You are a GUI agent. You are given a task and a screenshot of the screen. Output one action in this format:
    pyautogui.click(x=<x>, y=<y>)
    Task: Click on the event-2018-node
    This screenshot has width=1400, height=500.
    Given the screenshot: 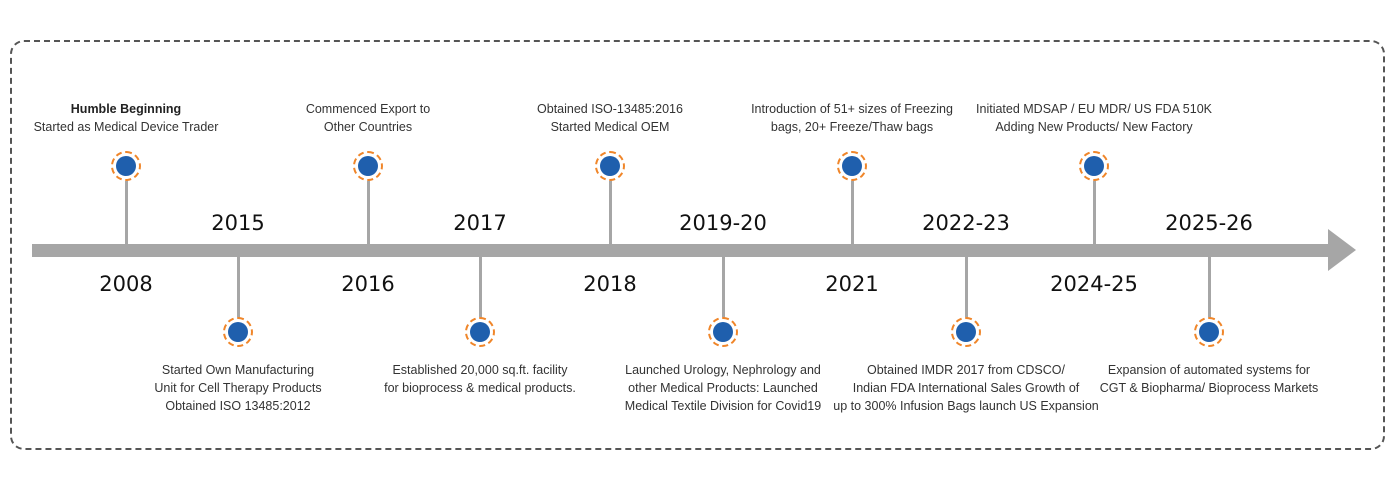 What is the action you would take?
    pyautogui.click(x=610, y=166)
    